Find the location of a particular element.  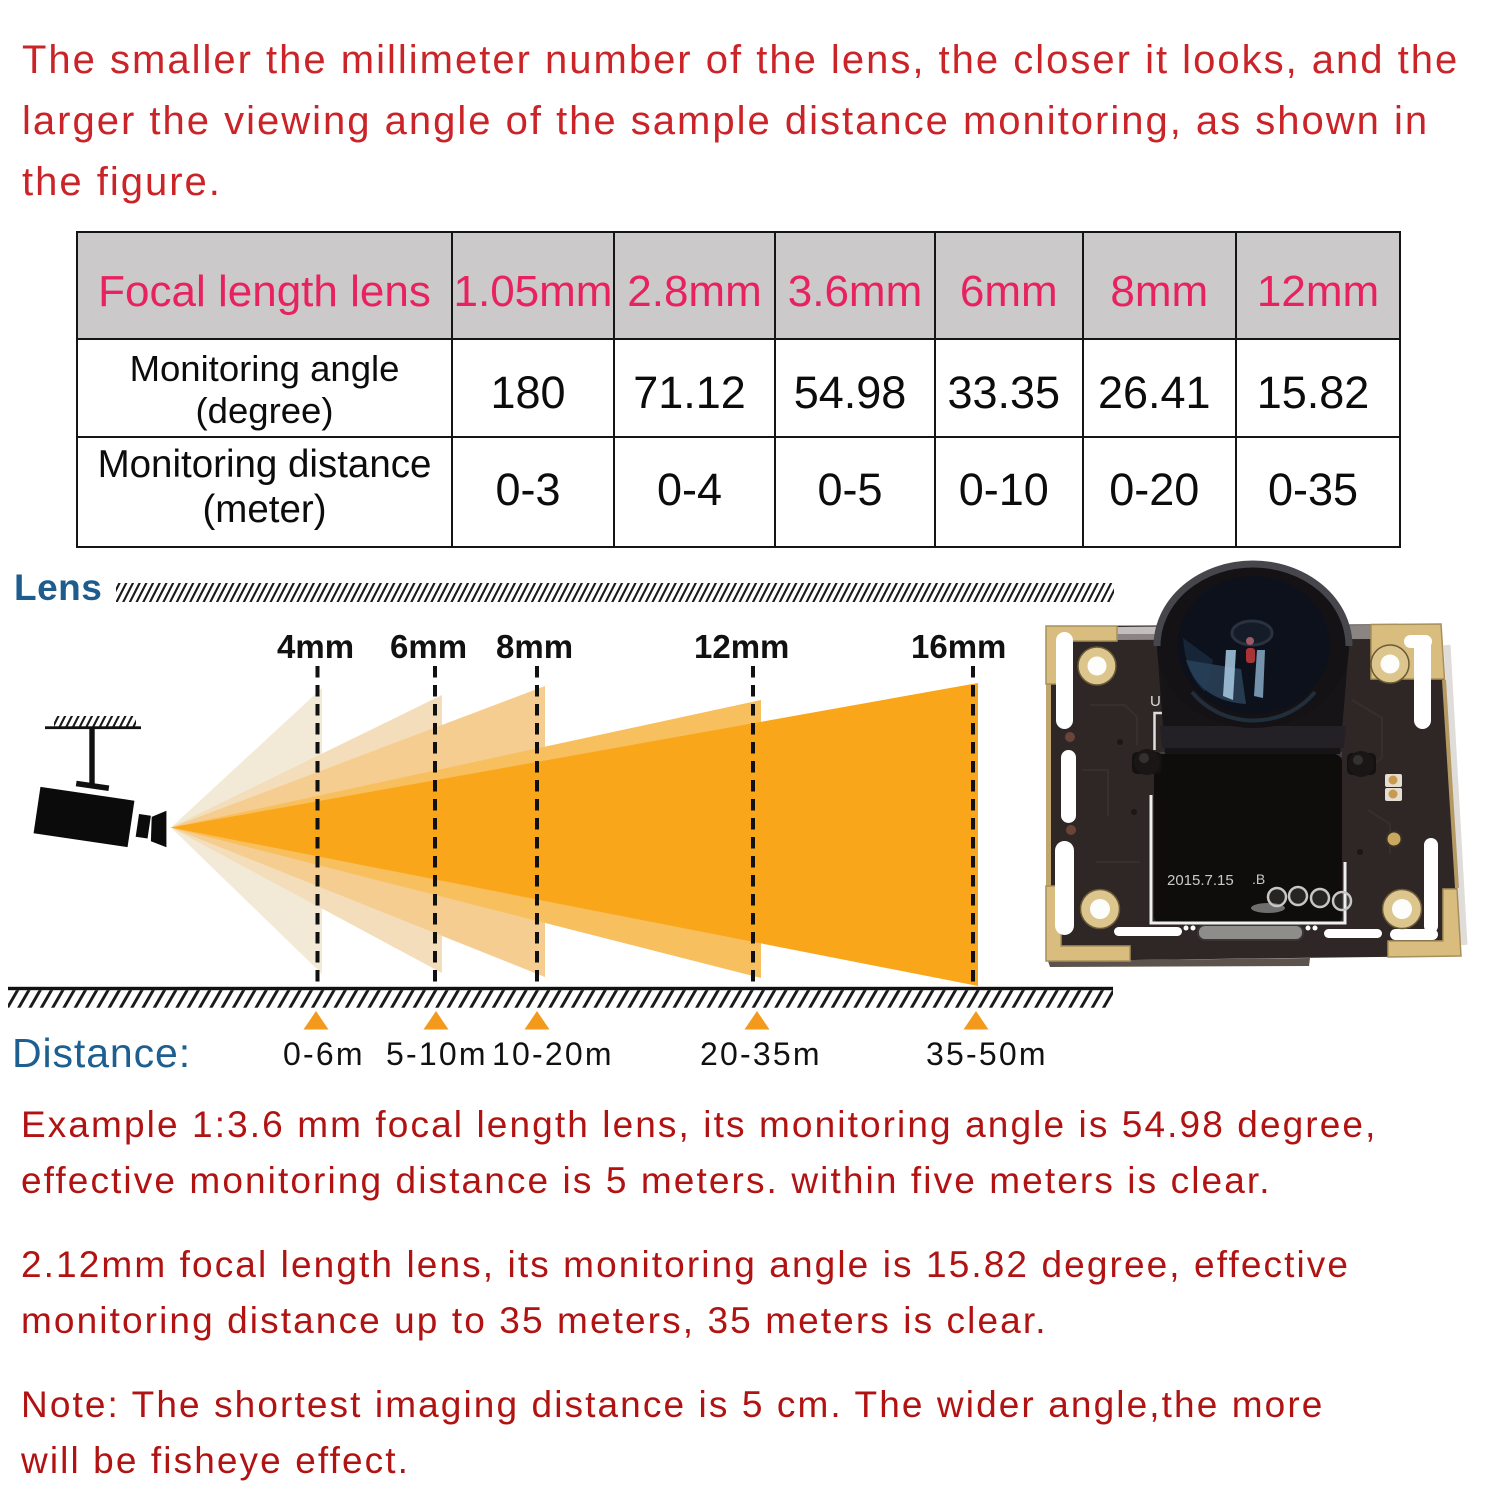

svg-text: 2015.7.15 is located at coordinates (1200, 880).